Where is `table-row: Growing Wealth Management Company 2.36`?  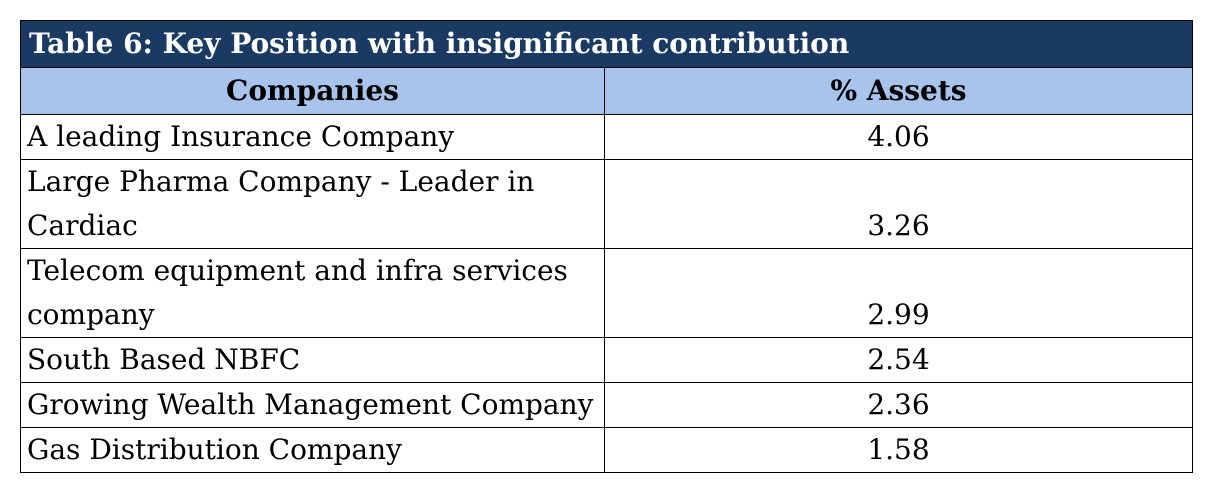
table-row: Growing Wealth Management Company 2.36 is located at coordinates (607, 405).